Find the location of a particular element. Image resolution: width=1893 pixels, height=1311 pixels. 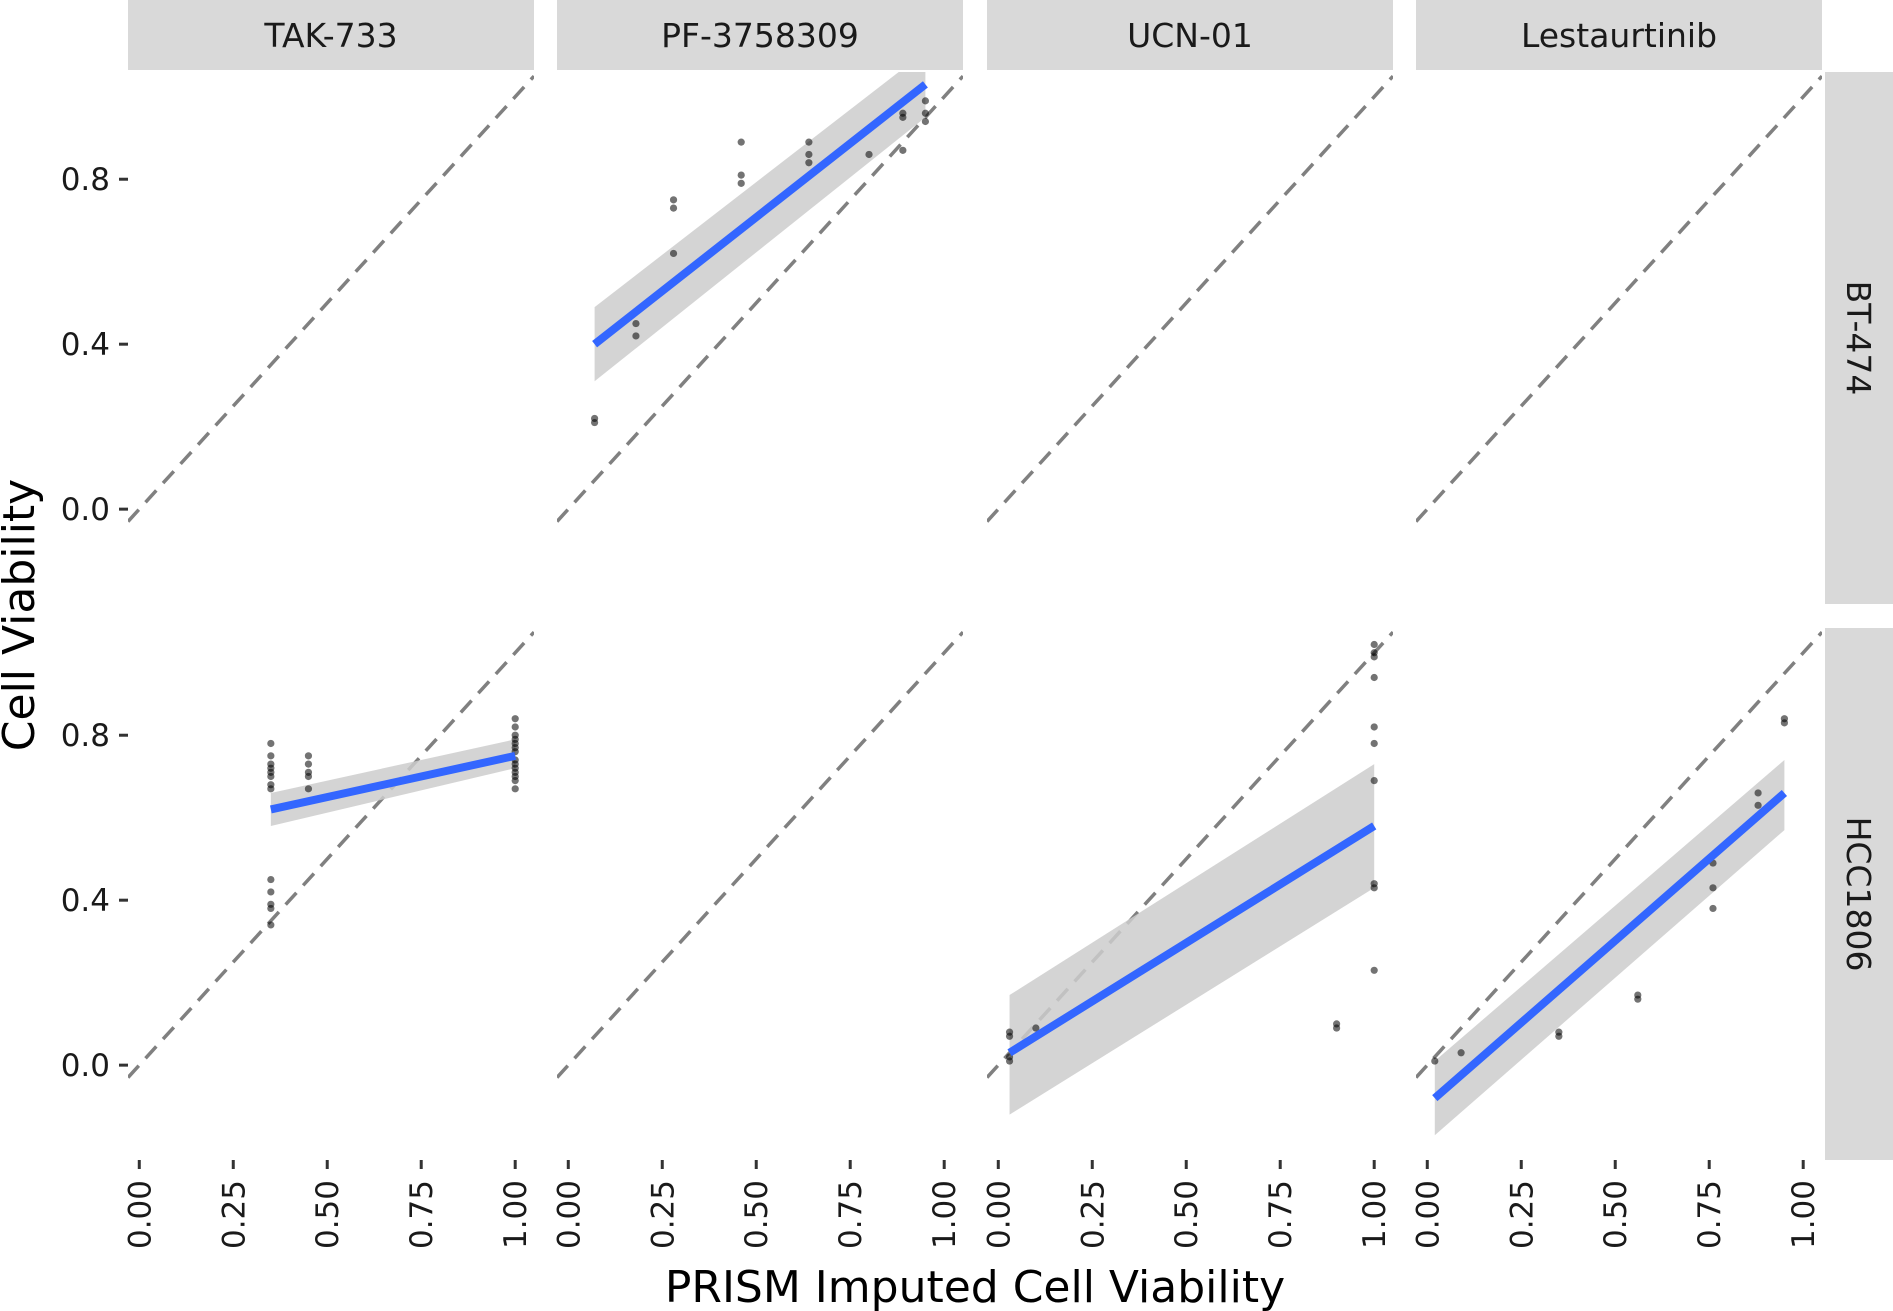

column-strip-label: TAK-733 is located at coordinates (330, 35).